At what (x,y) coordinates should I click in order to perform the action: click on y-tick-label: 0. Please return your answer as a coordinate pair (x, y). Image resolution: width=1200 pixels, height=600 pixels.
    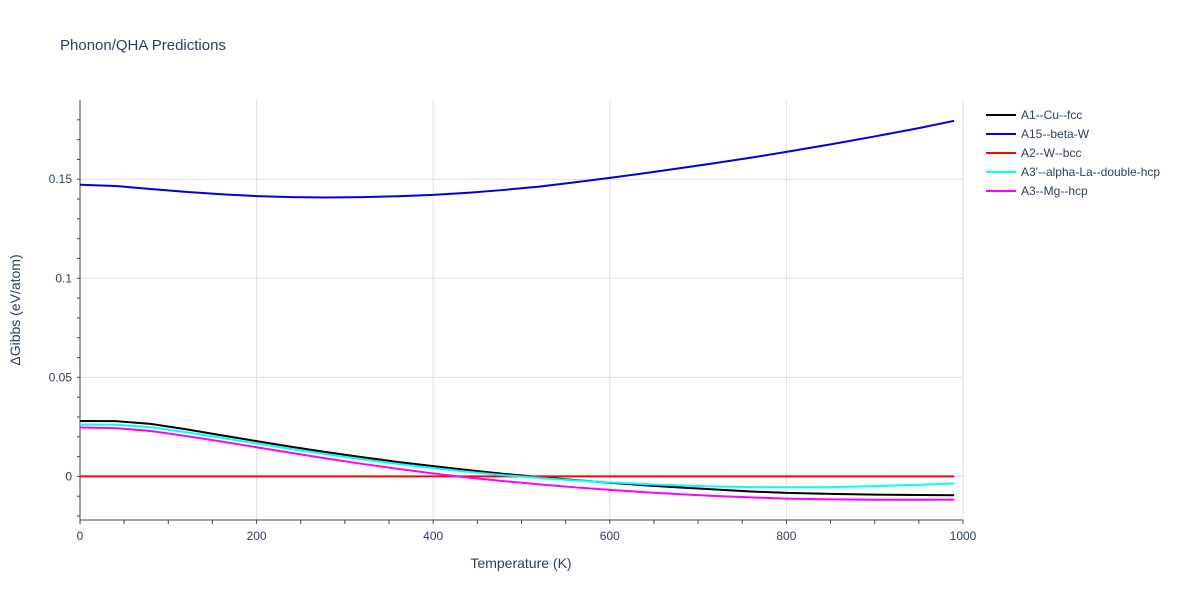
    Looking at the image, I should click on (68, 476).